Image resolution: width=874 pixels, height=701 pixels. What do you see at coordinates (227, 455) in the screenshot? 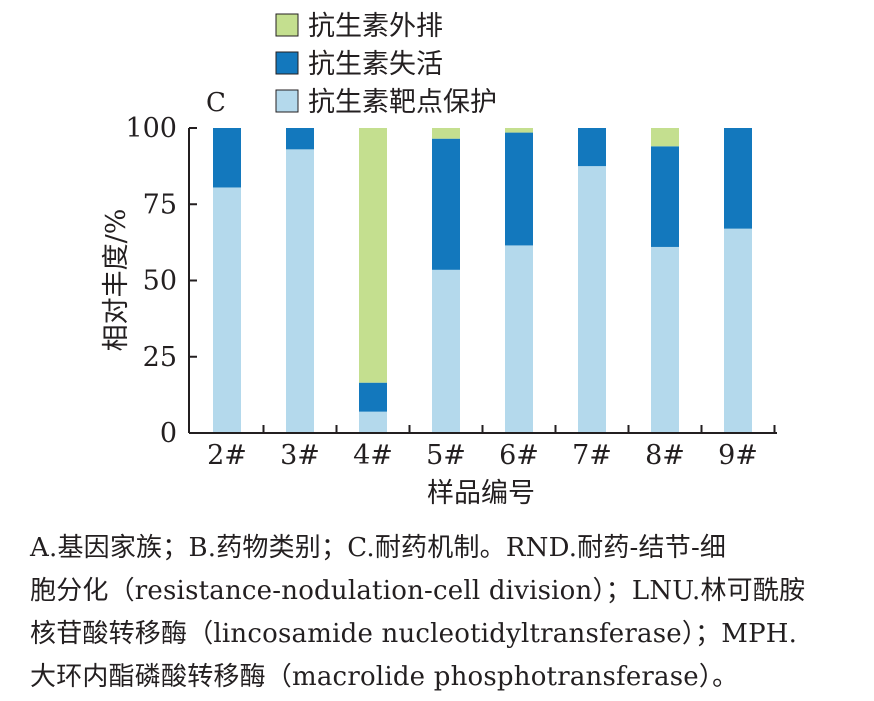
I see `x-tick-label: 2#` at bounding box center [227, 455].